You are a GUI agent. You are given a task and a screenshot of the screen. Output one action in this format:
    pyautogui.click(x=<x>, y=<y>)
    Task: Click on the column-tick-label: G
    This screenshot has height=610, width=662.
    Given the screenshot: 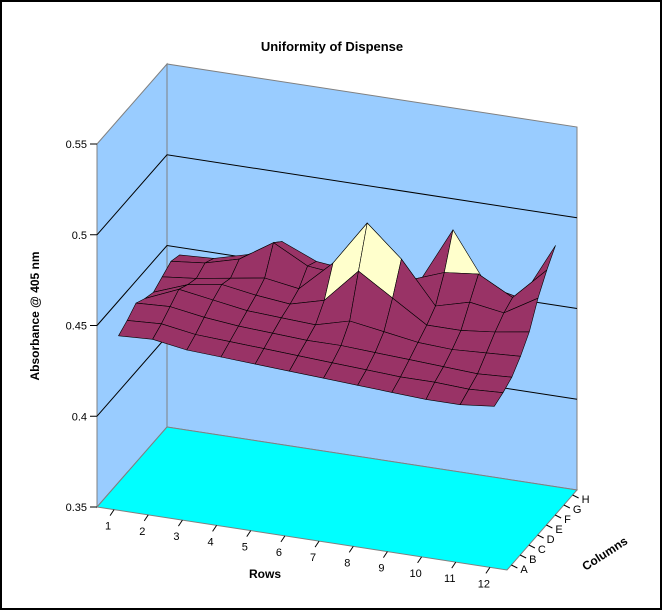 What is the action you would take?
    pyautogui.click(x=577, y=510)
    